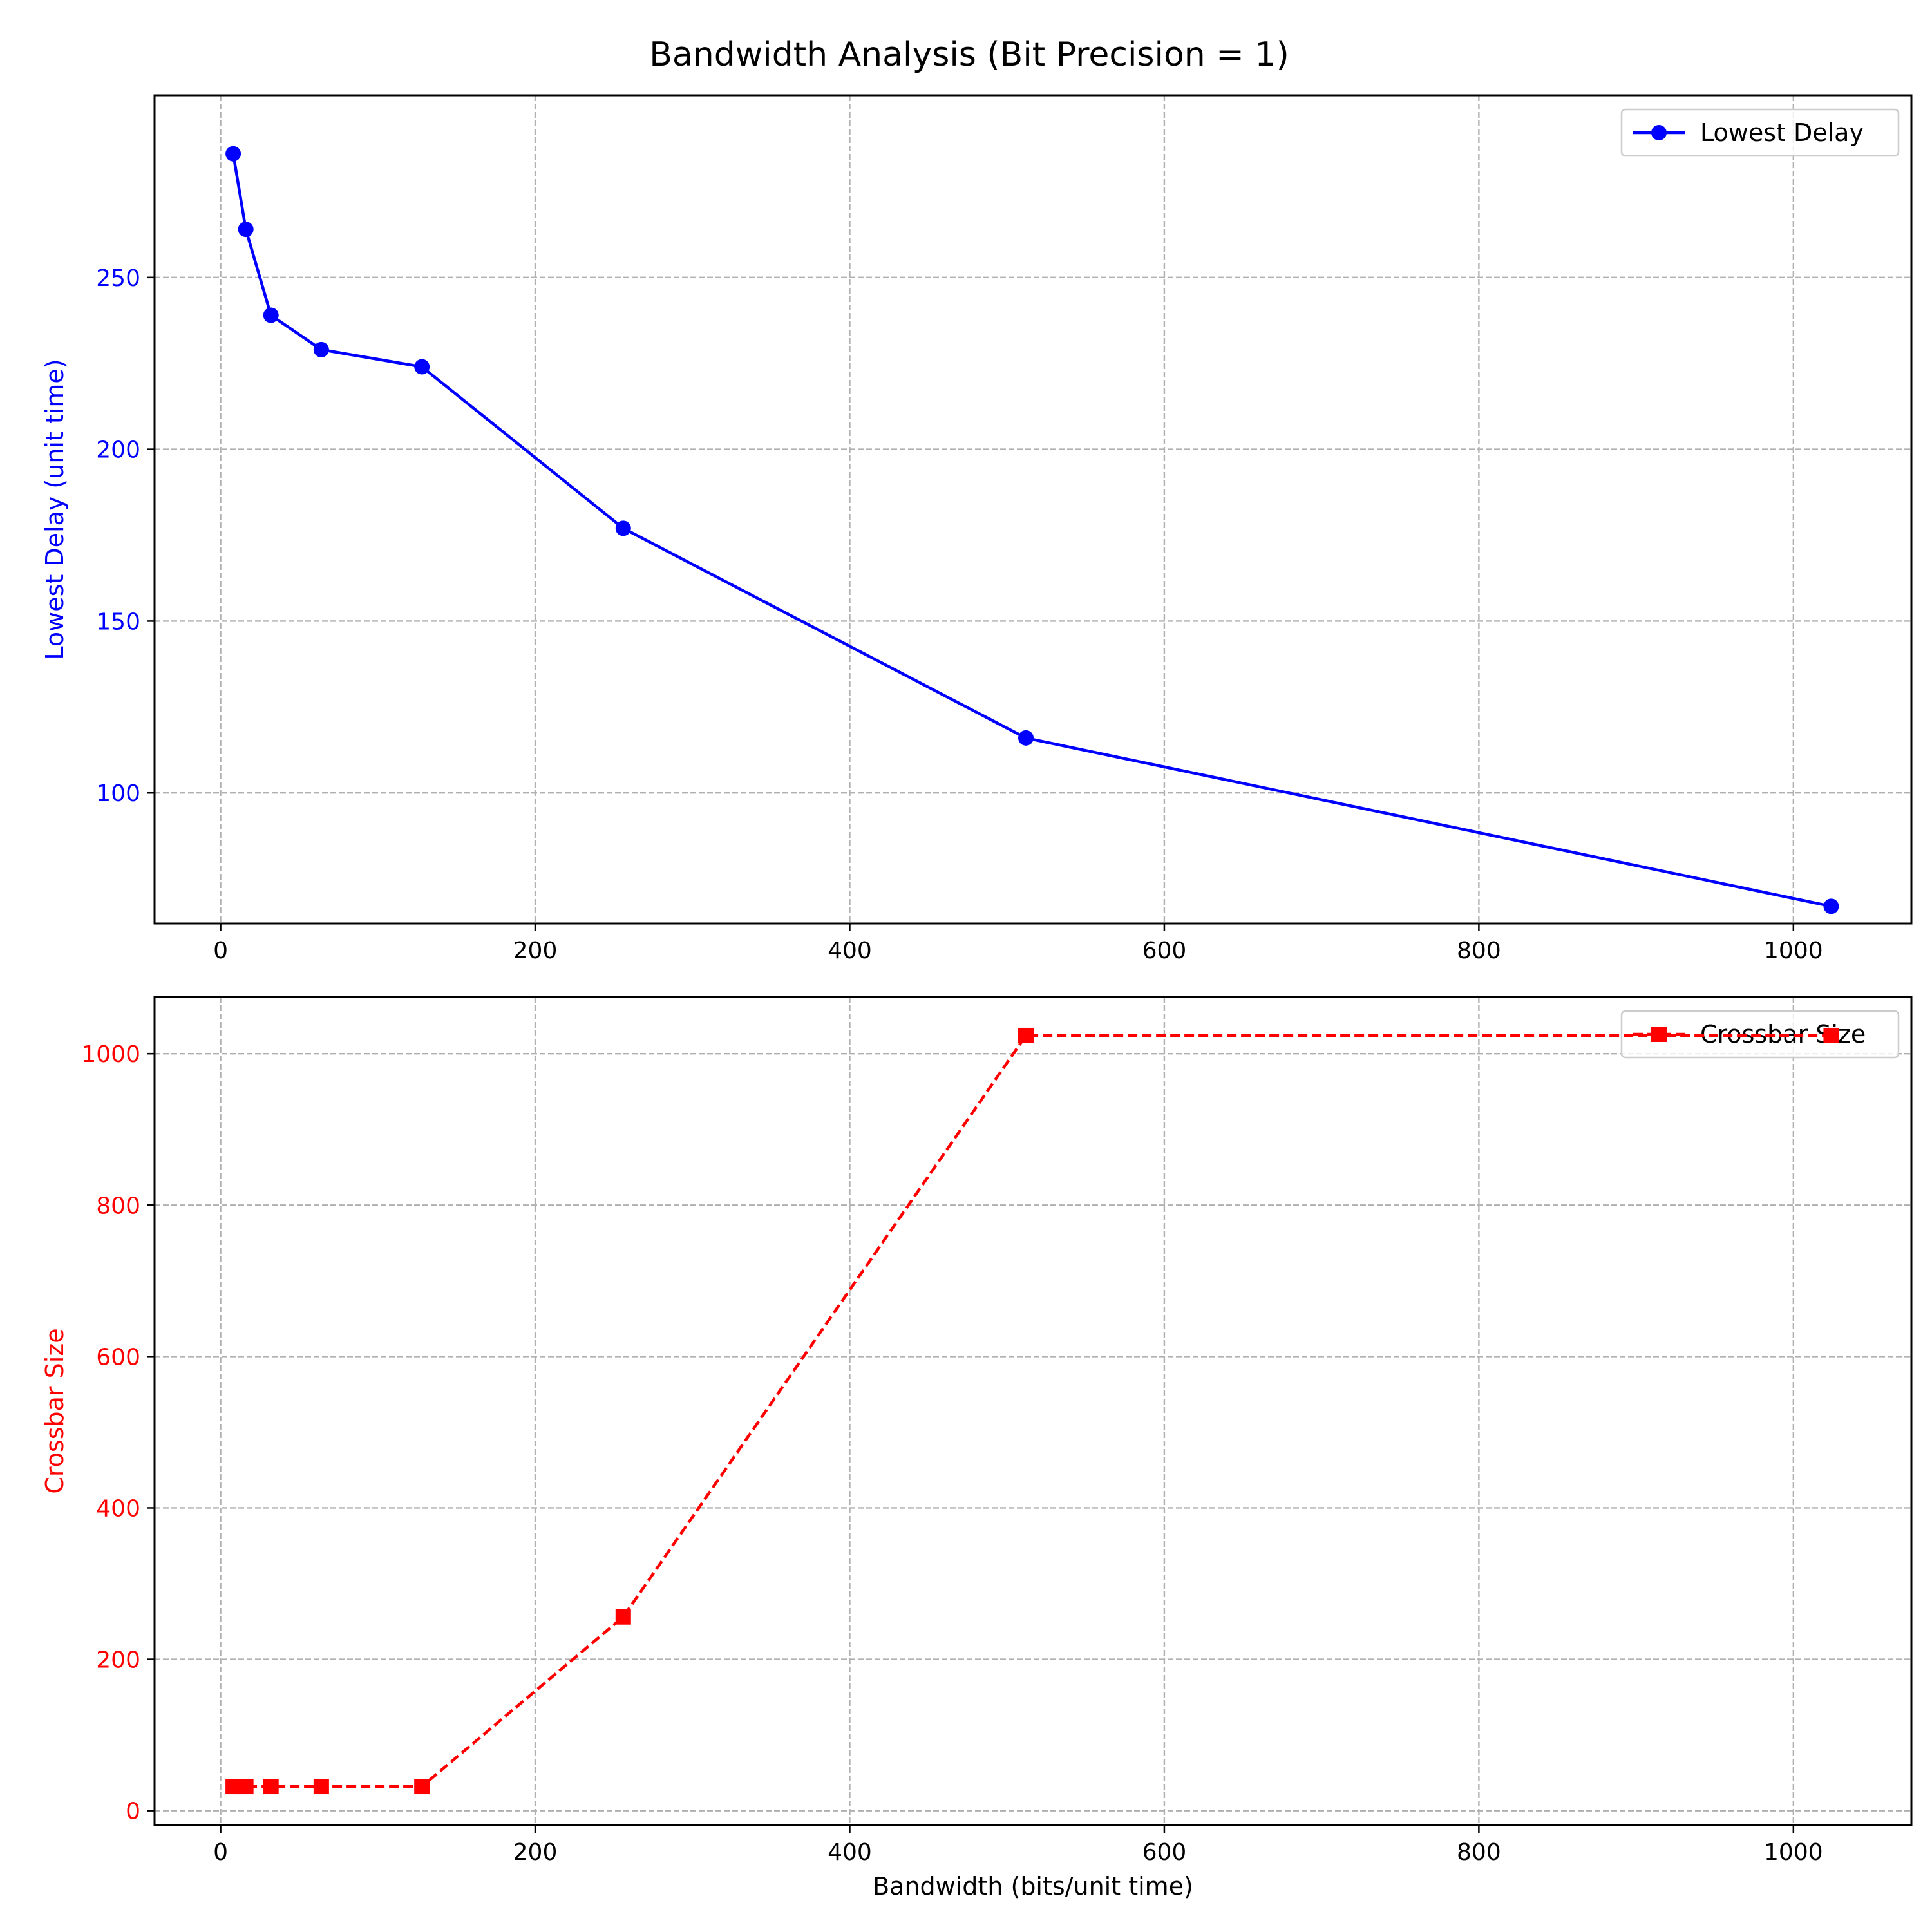 The image size is (1932, 1932). I want to click on crossbar-y-axis-label: Crossbar Size, so click(55, 1411).